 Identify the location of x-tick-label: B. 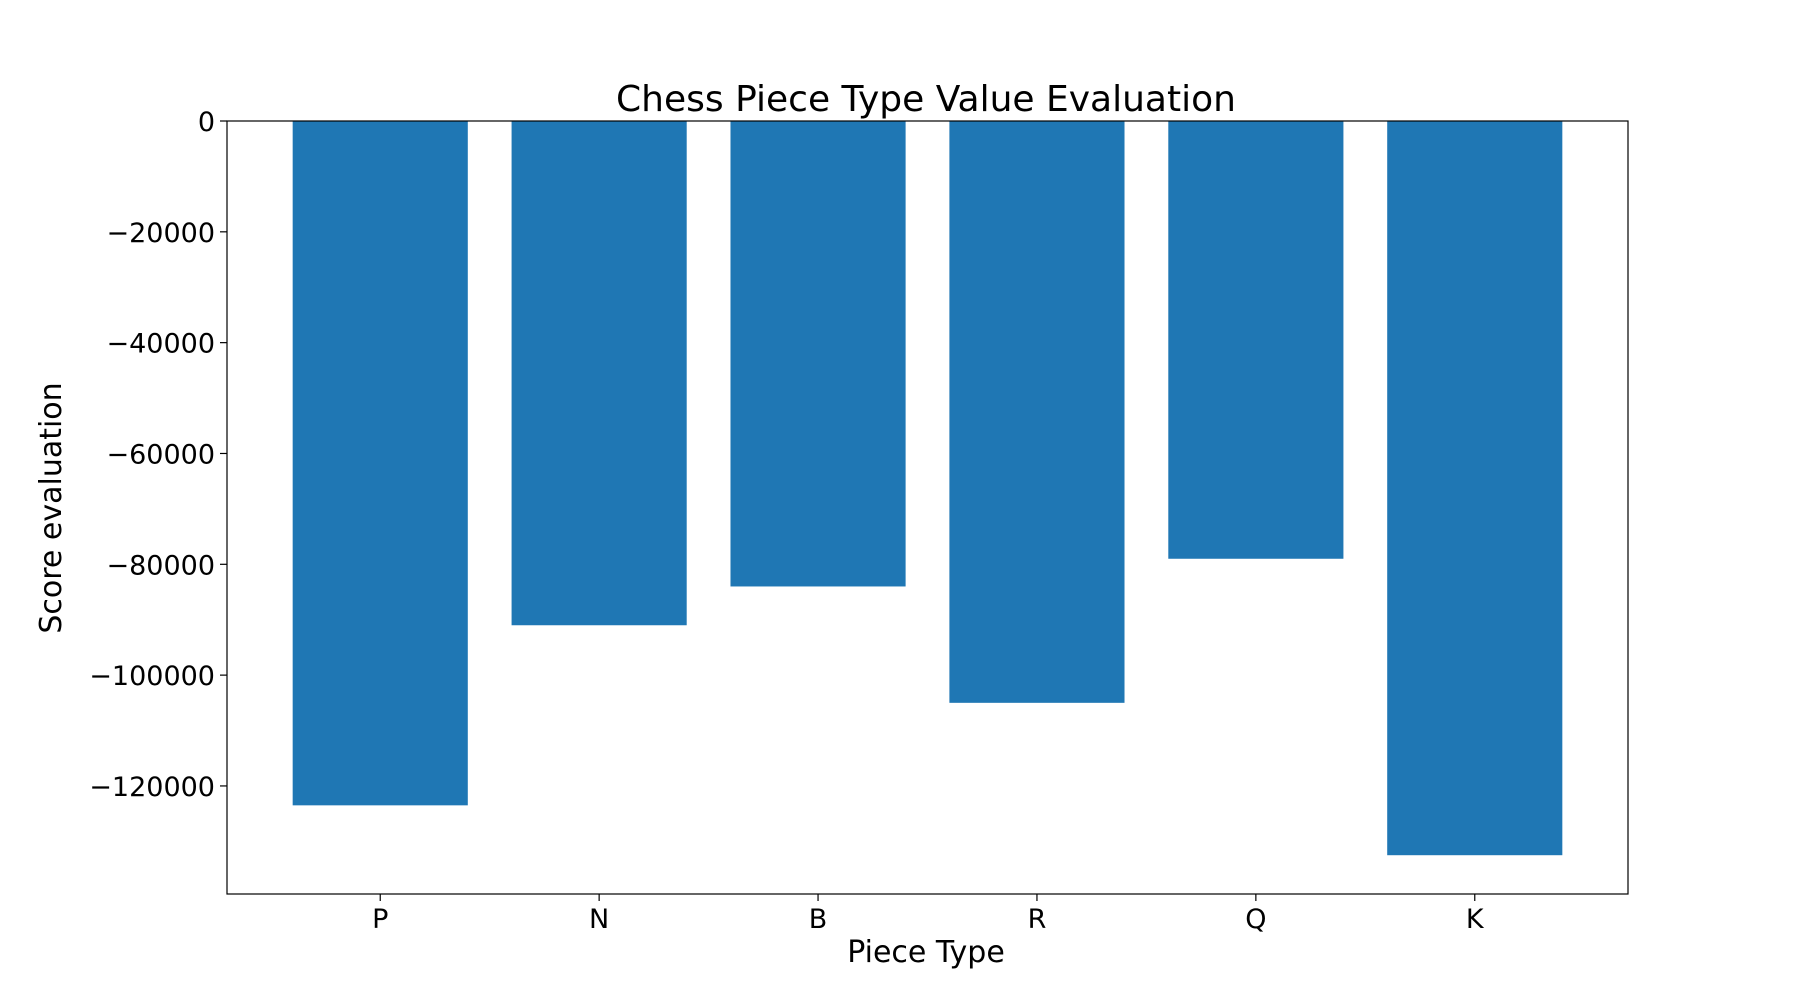
(818, 919).